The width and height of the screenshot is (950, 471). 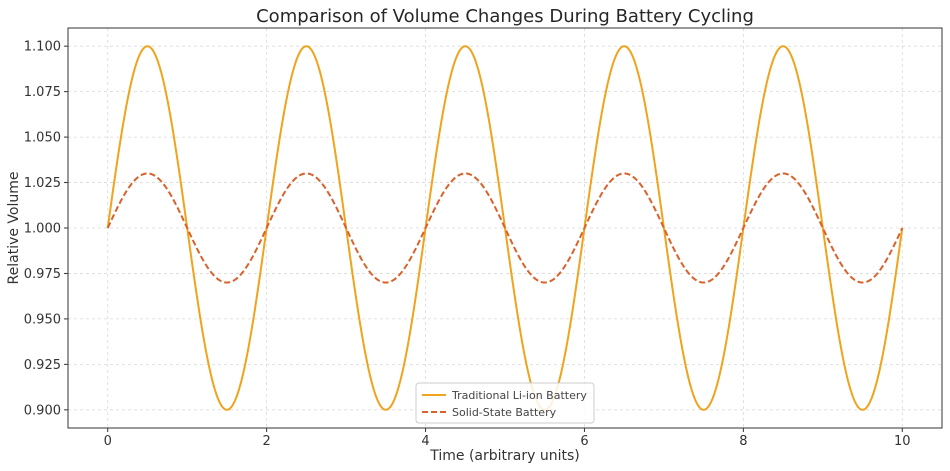 What do you see at coordinates (507, 438) in the screenshot?
I see `x-axis-ticks: 0 2 4 6 8 10` at bounding box center [507, 438].